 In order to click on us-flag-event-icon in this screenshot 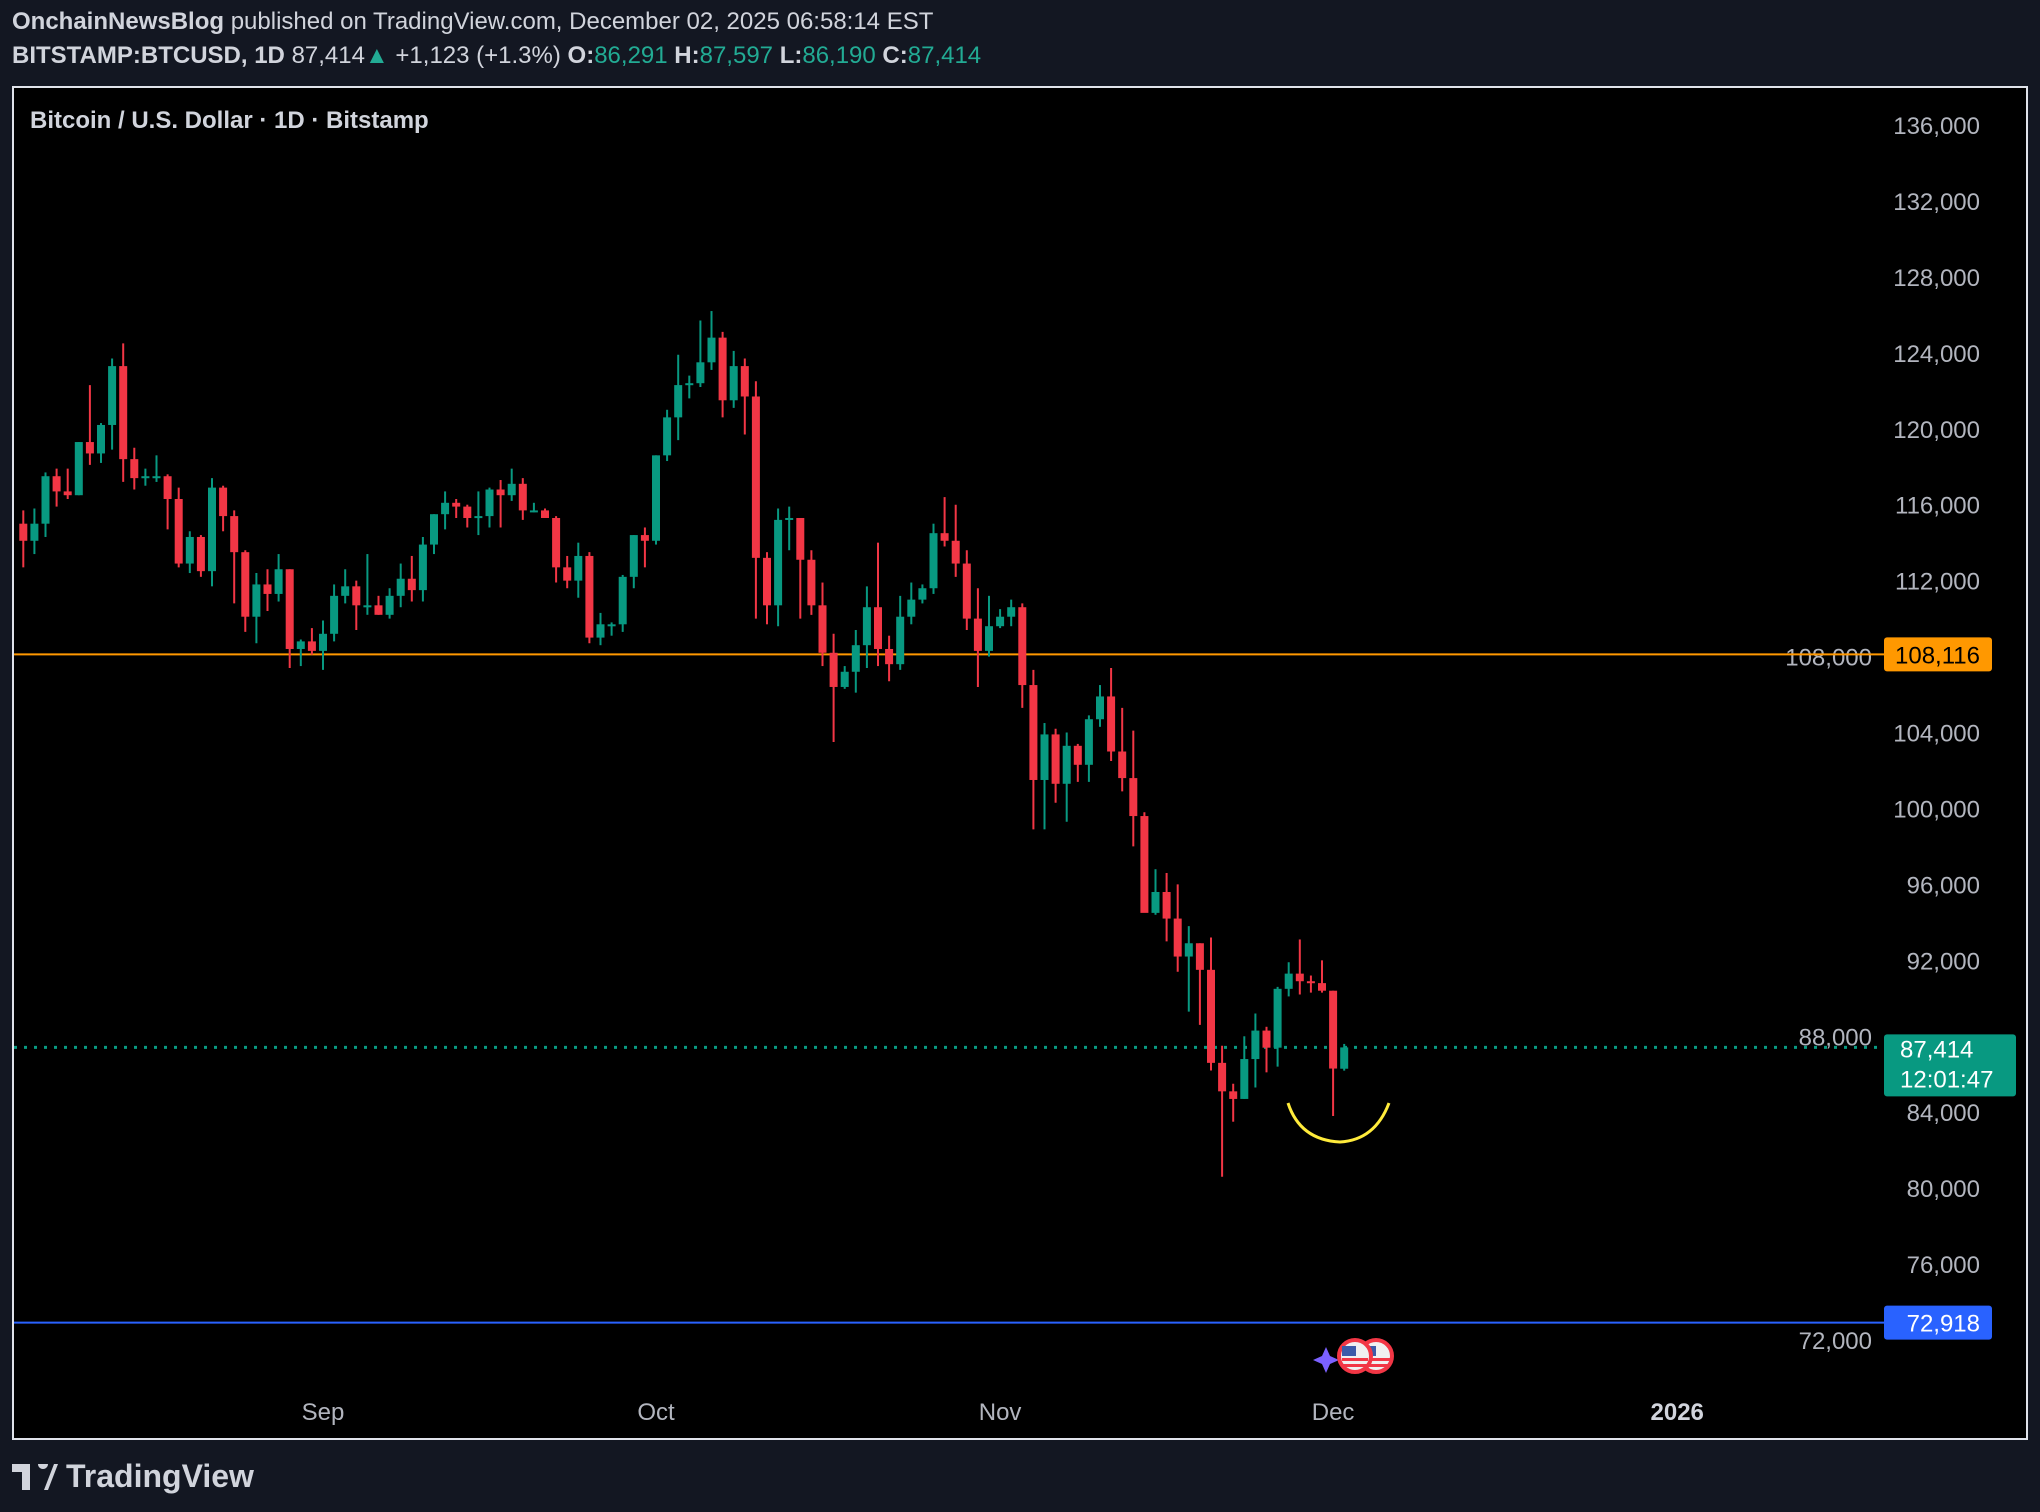, I will do `click(1355, 1356)`.